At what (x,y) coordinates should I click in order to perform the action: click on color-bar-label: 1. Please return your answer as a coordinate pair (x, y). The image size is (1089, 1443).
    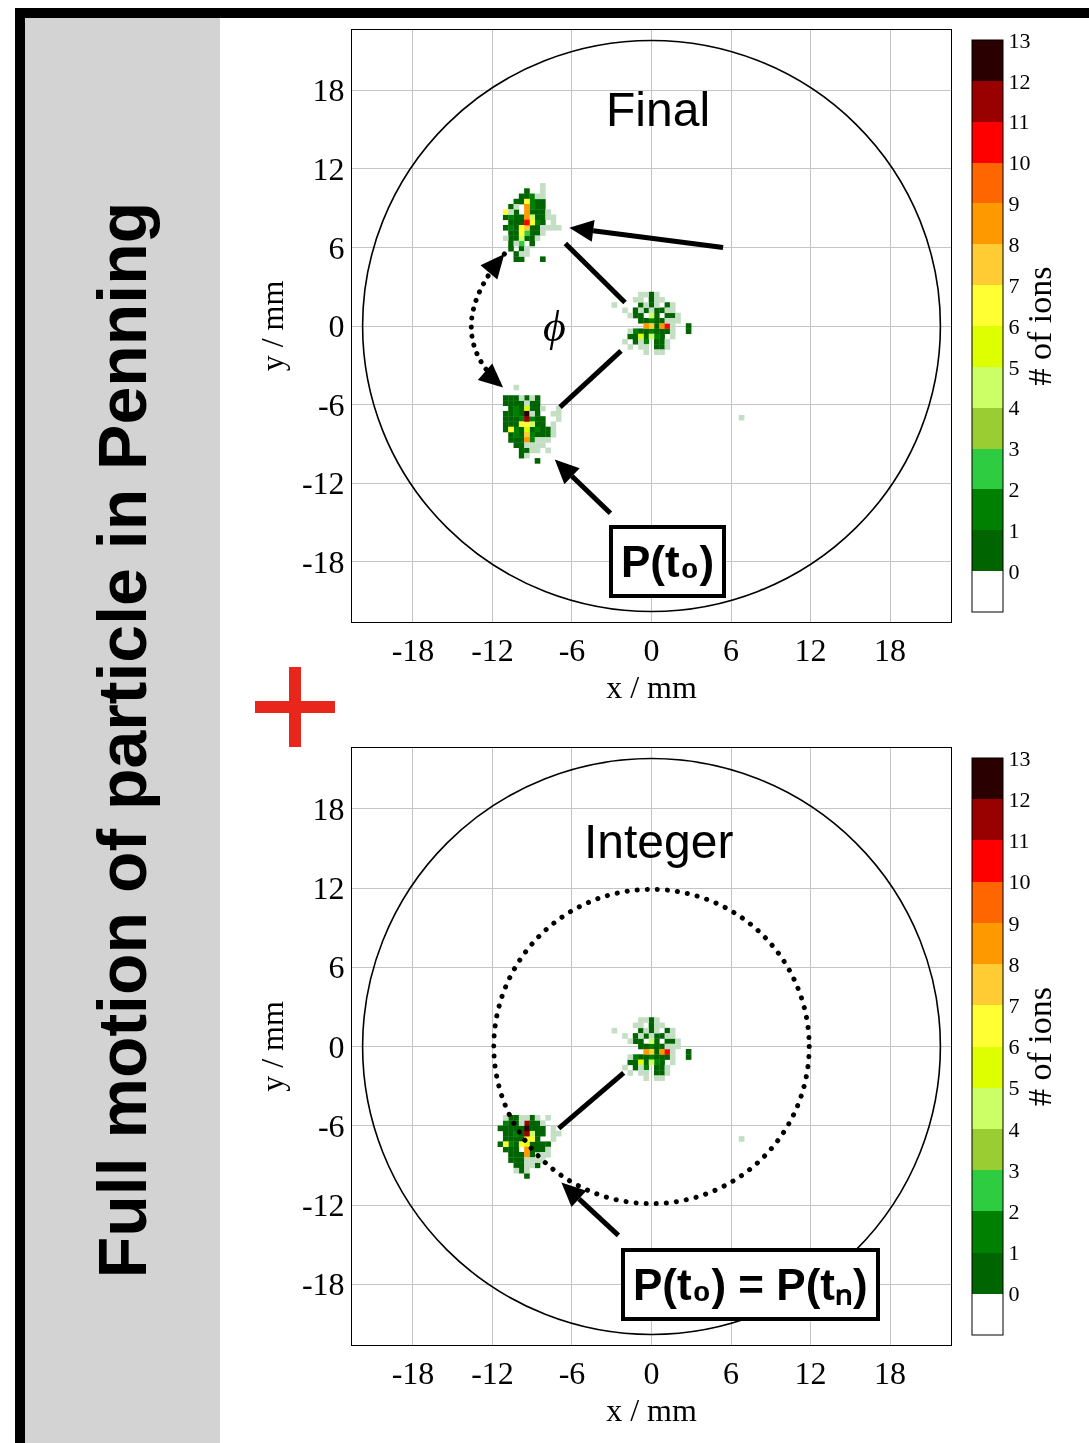
    Looking at the image, I should click on (1014, 530).